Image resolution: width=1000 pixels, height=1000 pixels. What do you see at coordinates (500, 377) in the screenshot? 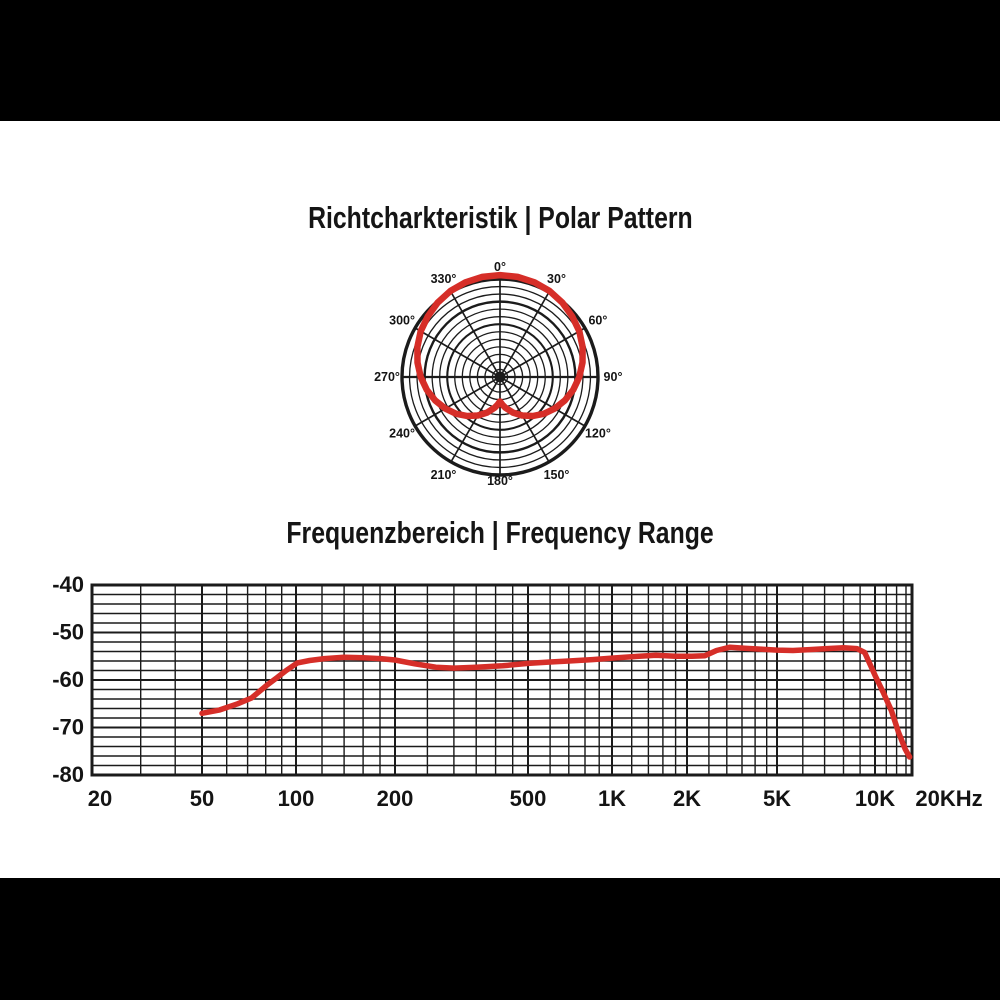
I see `polar-center-hub` at bounding box center [500, 377].